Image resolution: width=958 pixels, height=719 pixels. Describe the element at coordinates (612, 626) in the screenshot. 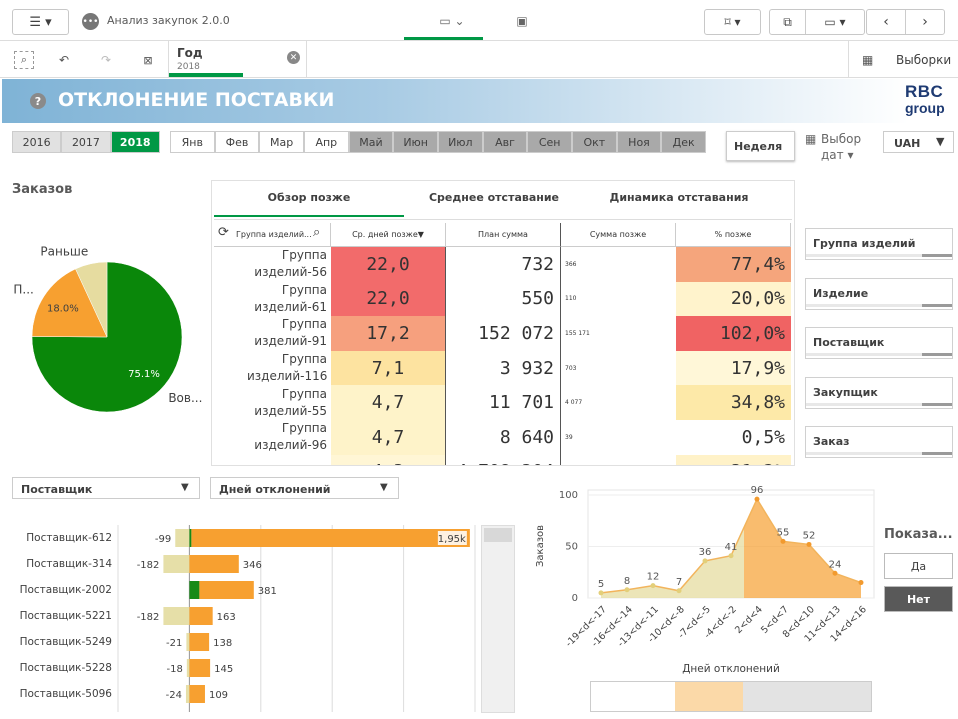

I see `x-tick-label: -16<d<-14` at that location.